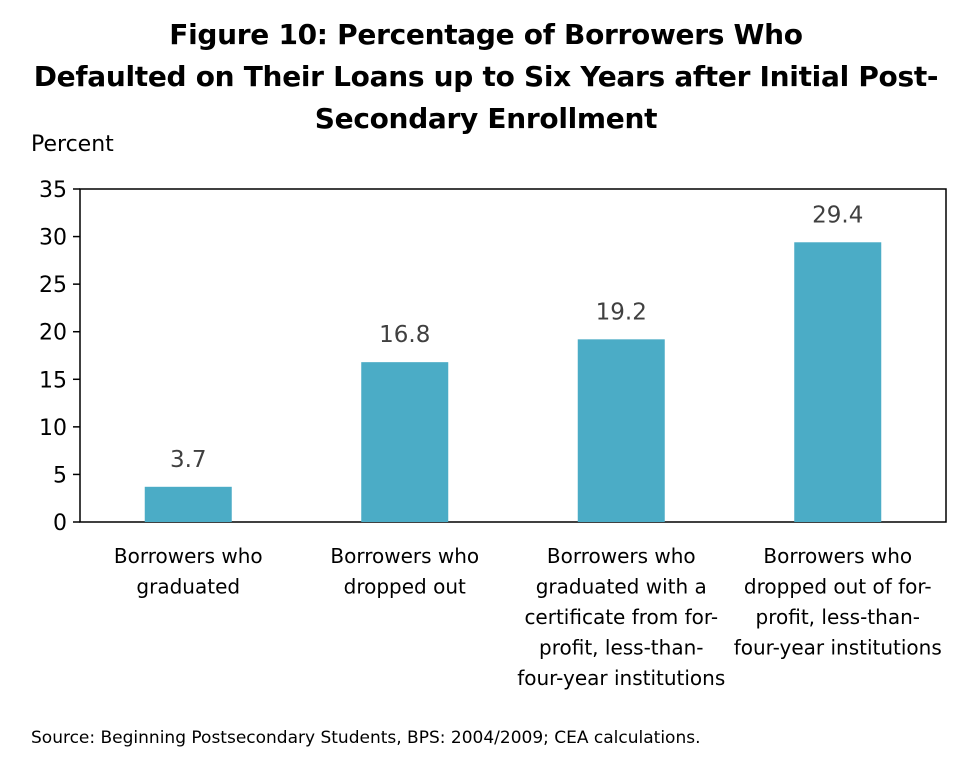  I want to click on x-category-label-line: certificate from for-, so click(621, 617).